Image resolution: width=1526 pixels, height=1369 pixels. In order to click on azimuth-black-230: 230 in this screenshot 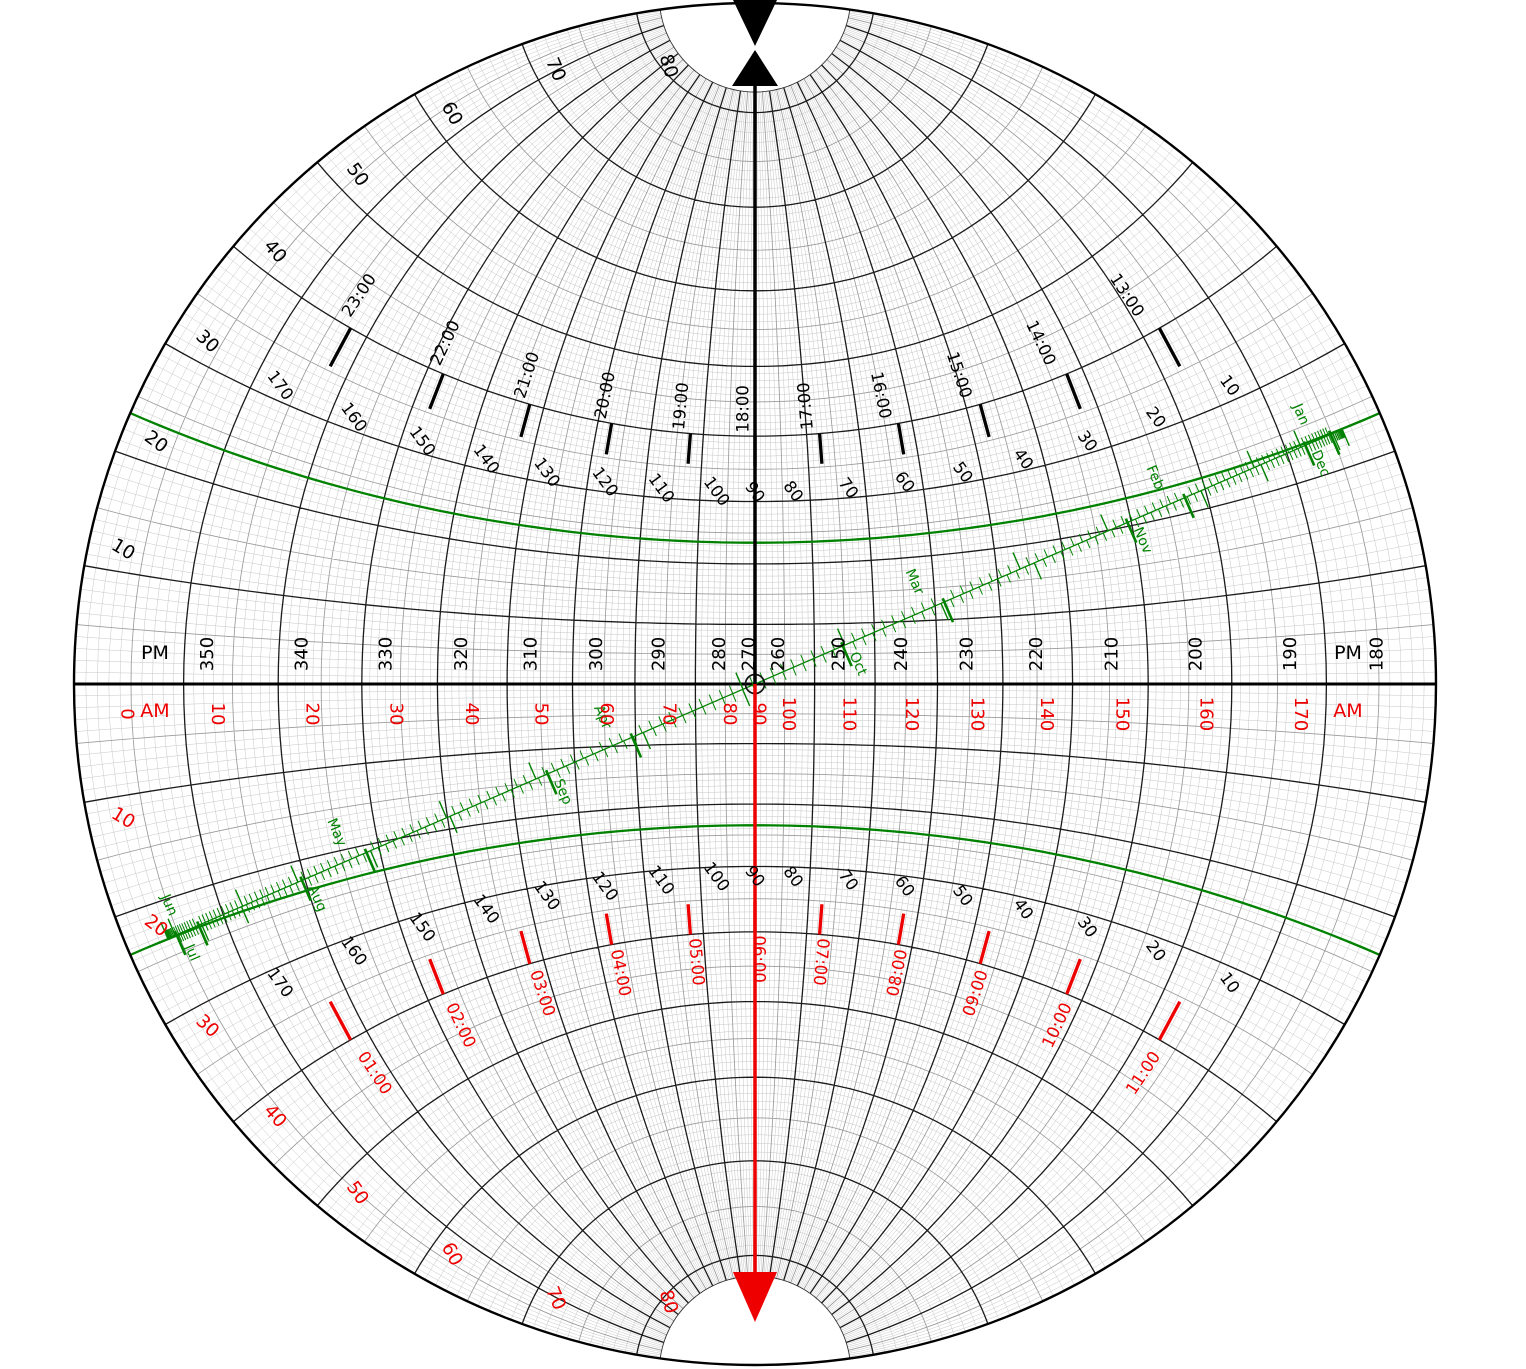, I will do `click(966, 654)`.